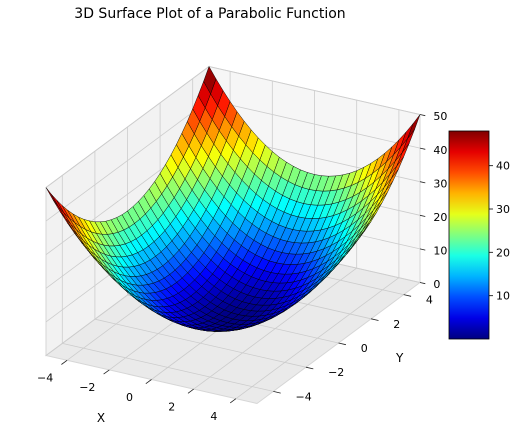 The width and height of the screenshot is (526, 445). What do you see at coordinates (440, 183) in the screenshot?
I see `z-tick-label: 30` at bounding box center [440, 183].